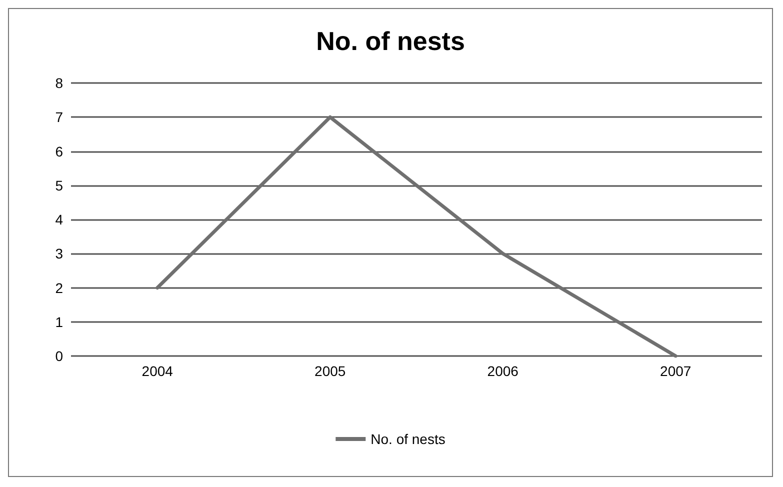 The width and height of the screenshot is (783, 487). I want to click on y-tick-label: 3, so click(59, 254).